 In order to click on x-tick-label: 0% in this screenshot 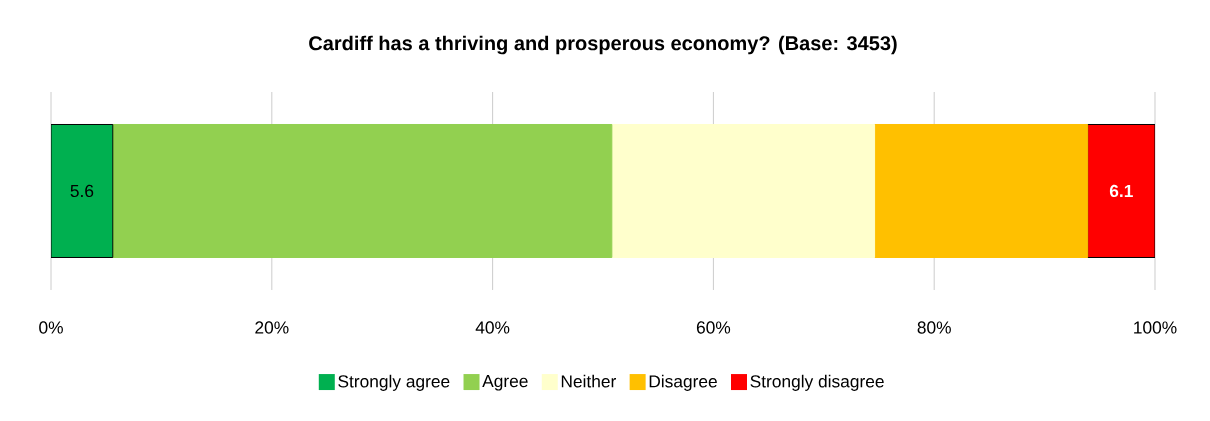, I will do `click(51, 327)`.